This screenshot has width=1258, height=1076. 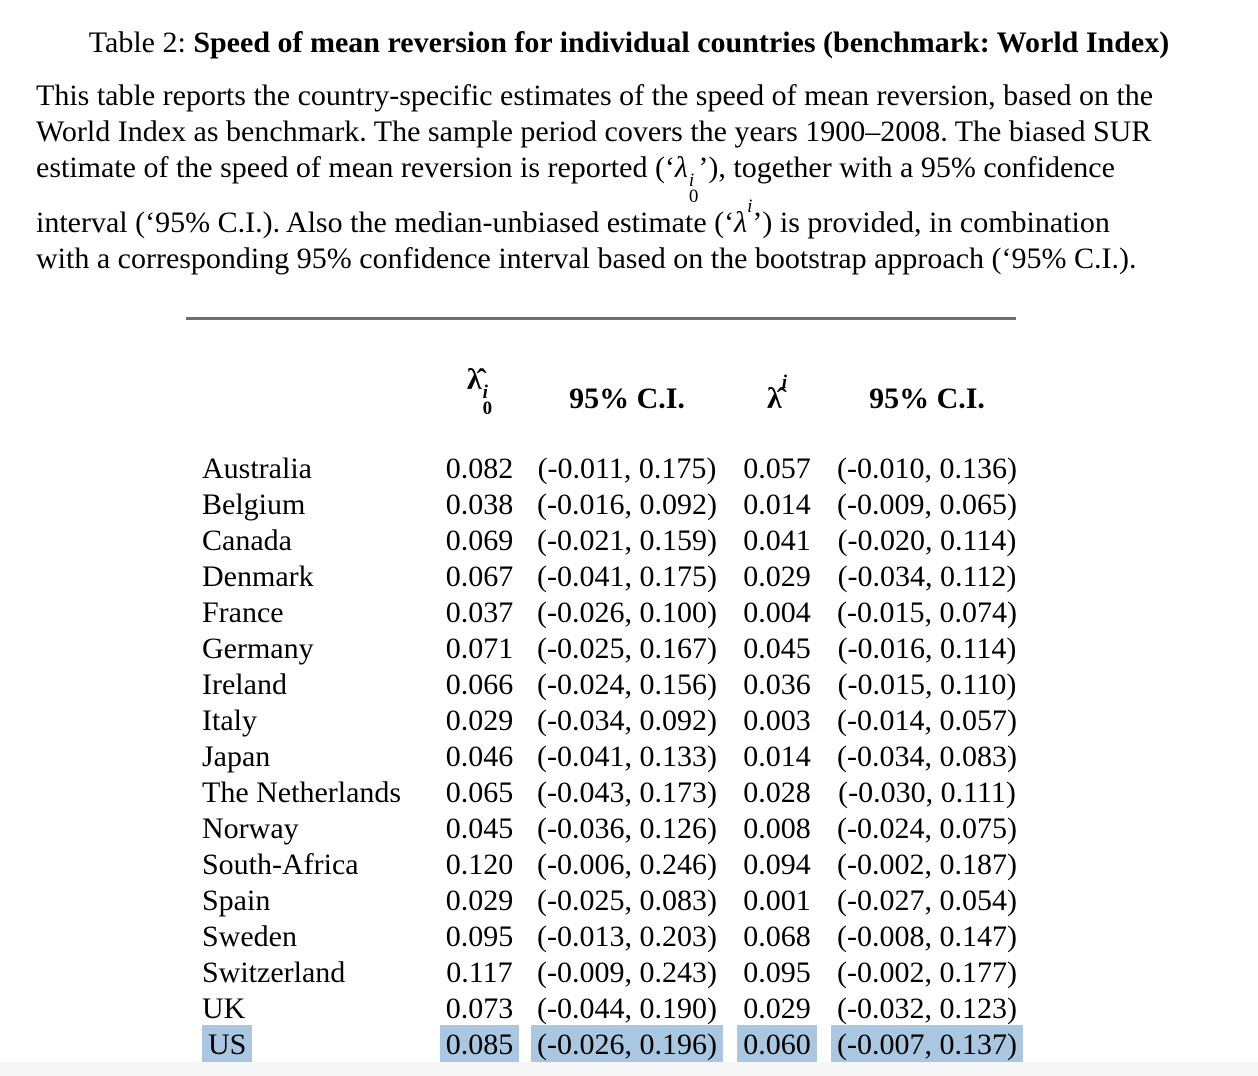 What do you see at coordinates (777, 828) in the screenshot?
I see `cell-lambda: 0.008` at bounding box center [777, 828].